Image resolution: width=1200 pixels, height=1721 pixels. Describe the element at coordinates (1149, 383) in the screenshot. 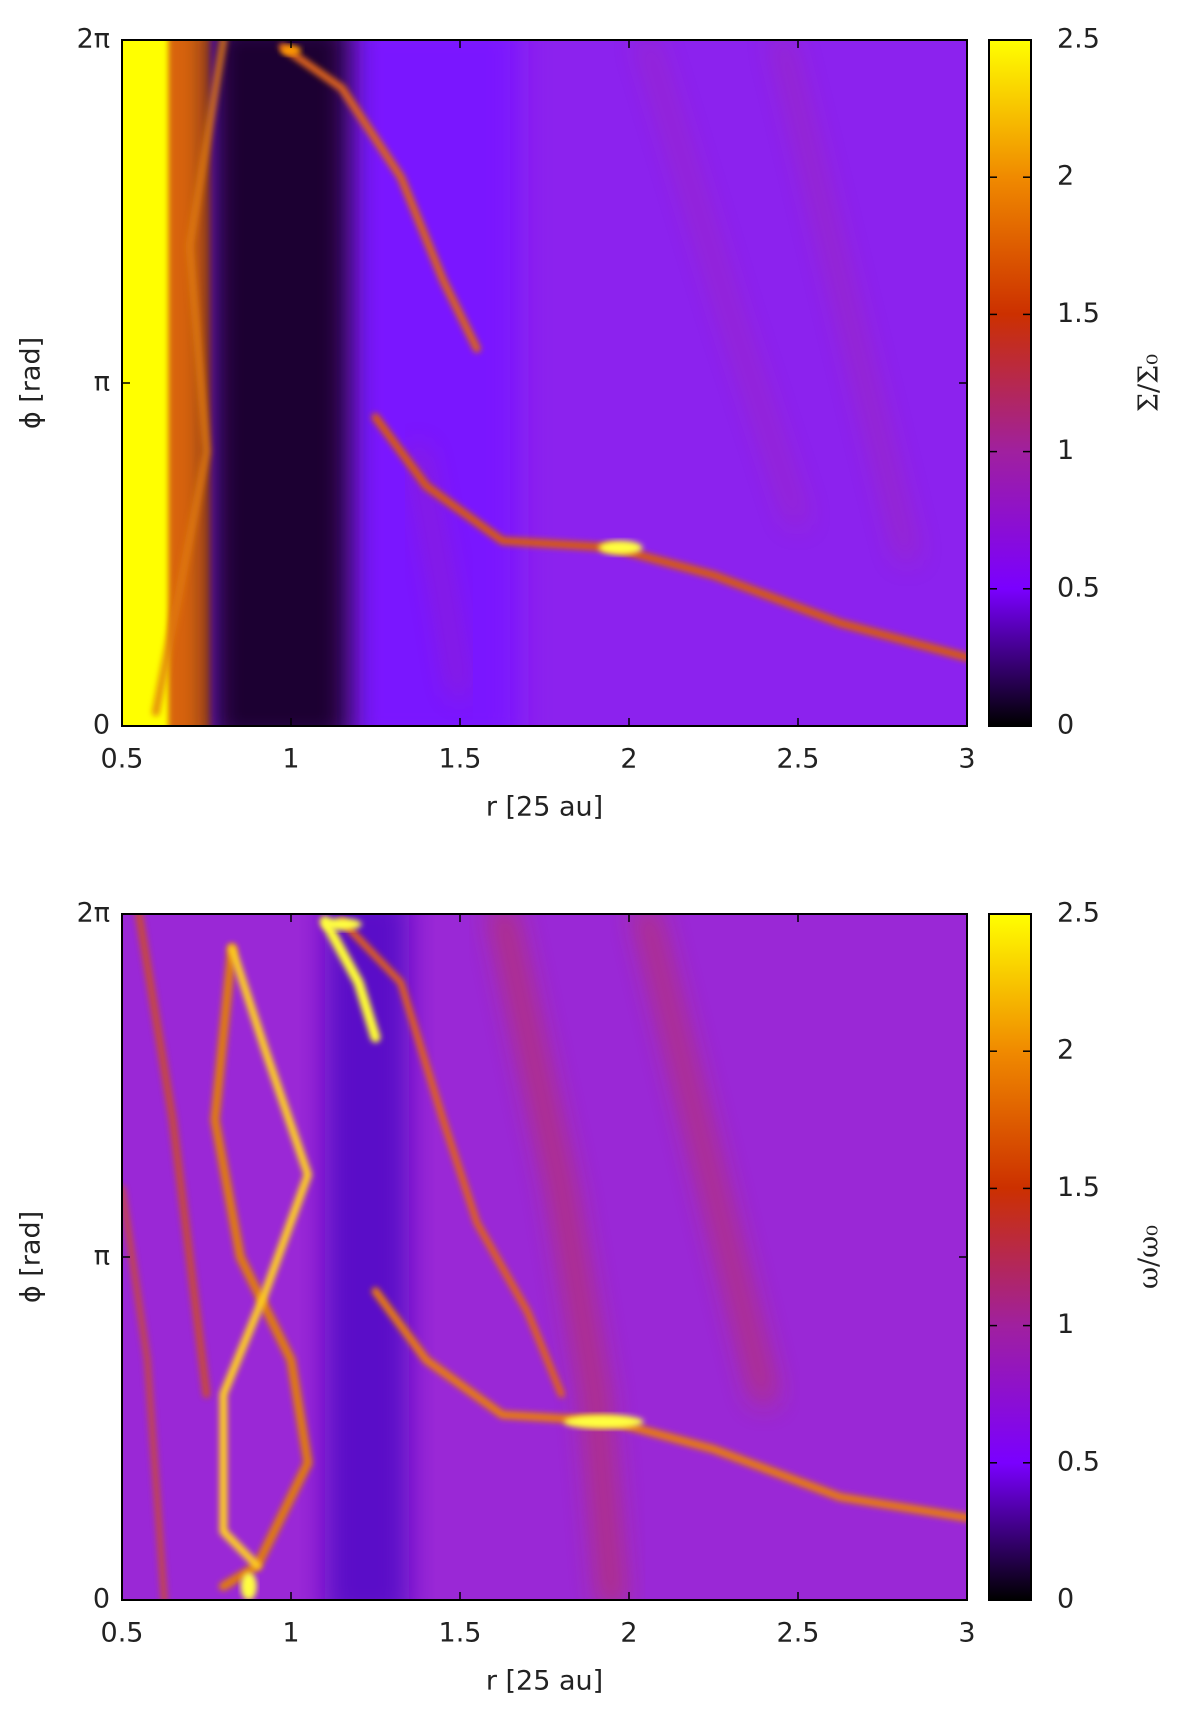

I see `colorbar-label: Σ/Σ₀` at that location.